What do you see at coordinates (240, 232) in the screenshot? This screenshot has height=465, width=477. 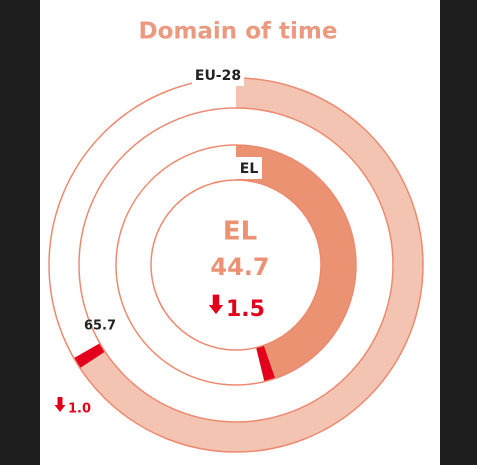 I see `center-name: EL` at bounding box center [240, 232].